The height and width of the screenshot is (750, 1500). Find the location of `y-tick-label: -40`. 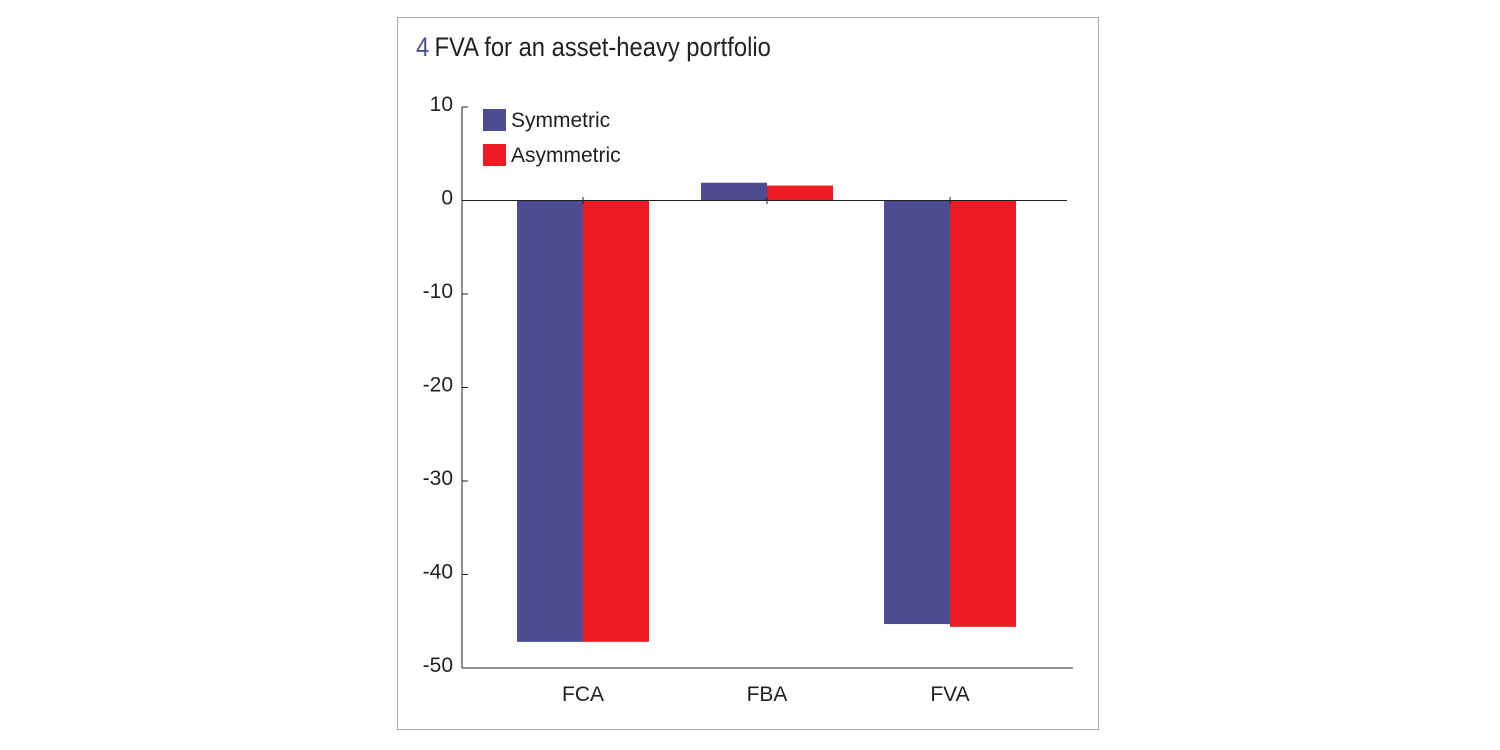

y-tick-label: -40 is located at coordinates (438, 572).